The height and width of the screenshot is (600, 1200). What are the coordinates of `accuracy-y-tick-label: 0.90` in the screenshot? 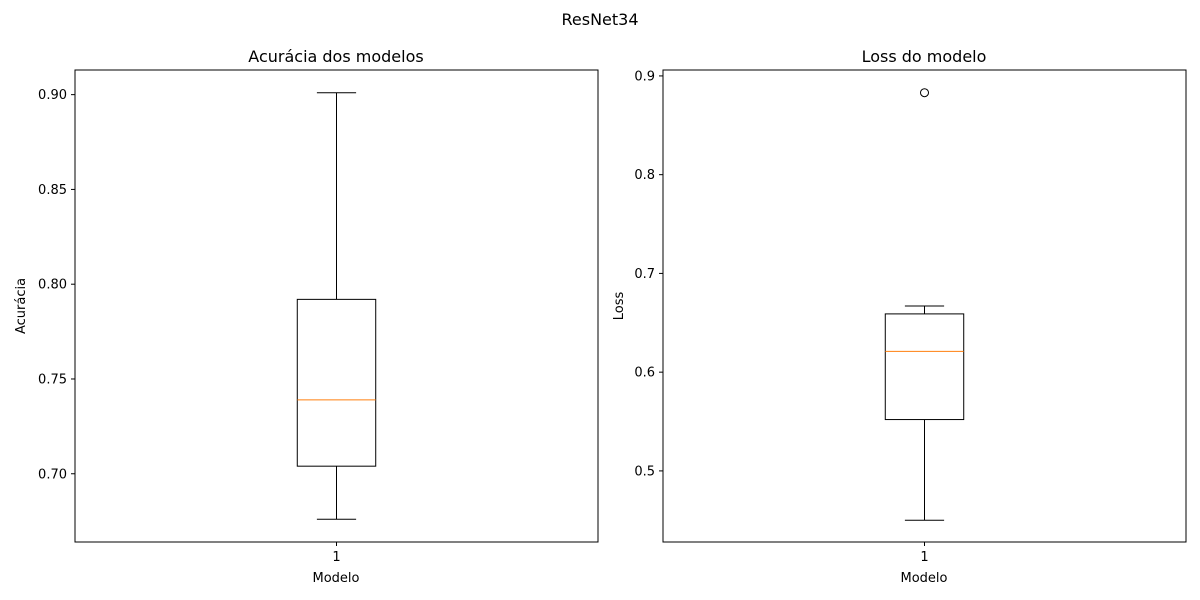 It's located at (52, 95).